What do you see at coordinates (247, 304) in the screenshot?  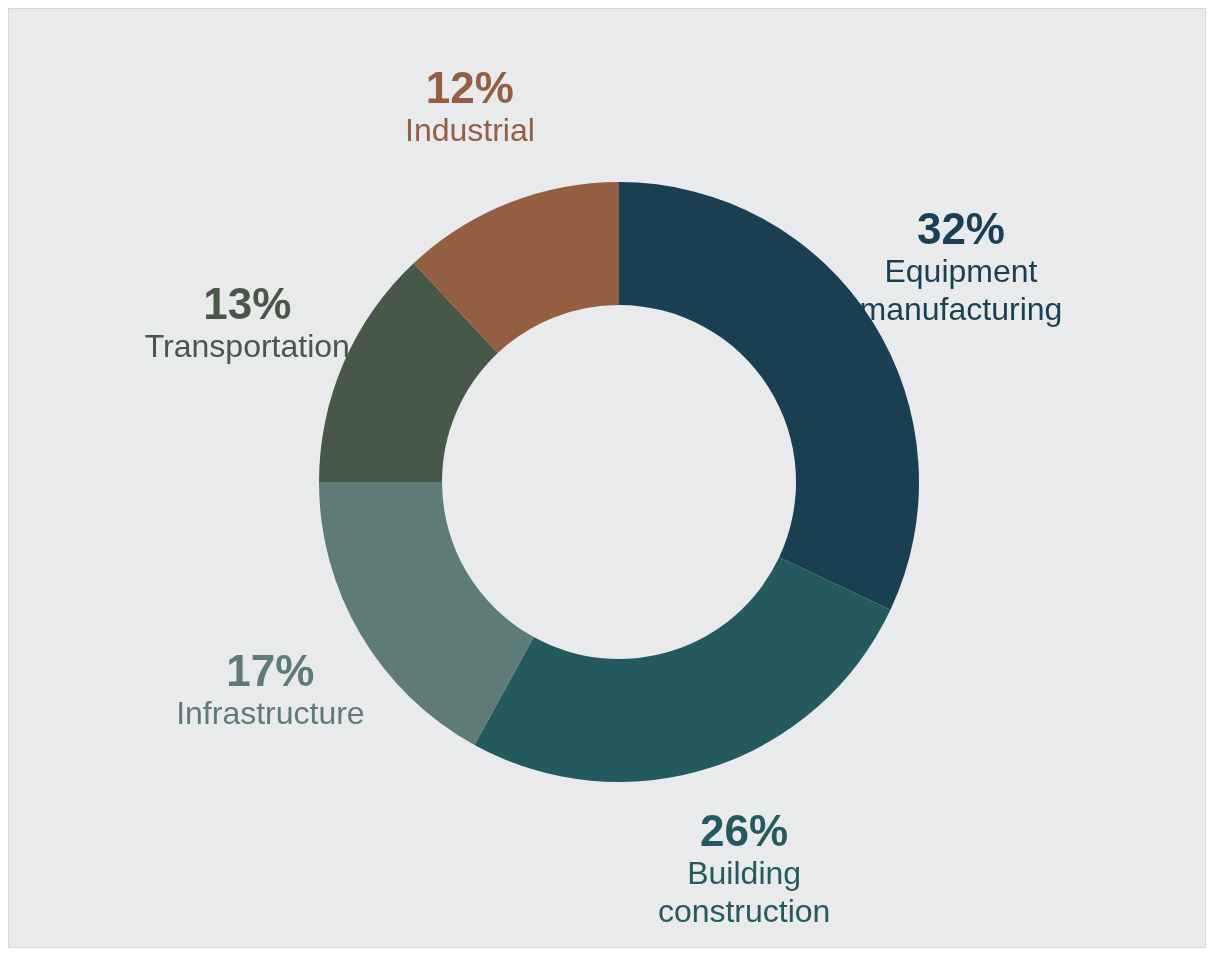 I see `data-label: 13%` at bounding box center [247, 304].